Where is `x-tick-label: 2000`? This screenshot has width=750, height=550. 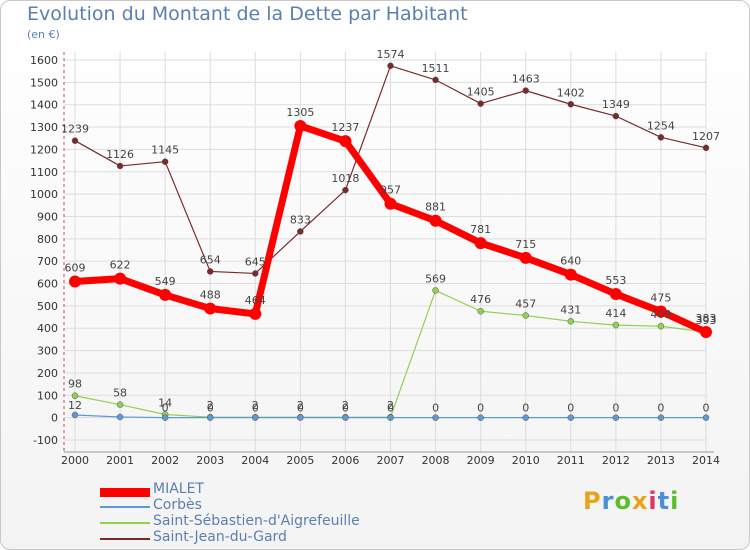 x-tick-label: 2000 is located at coordinates (75, 460).